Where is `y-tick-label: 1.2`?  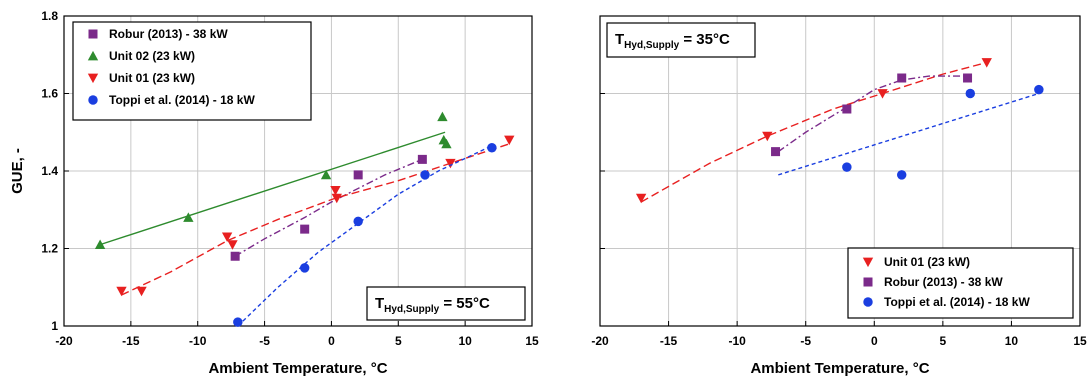
y-tick-label: 1.2 is located at coordinates (49, 249).